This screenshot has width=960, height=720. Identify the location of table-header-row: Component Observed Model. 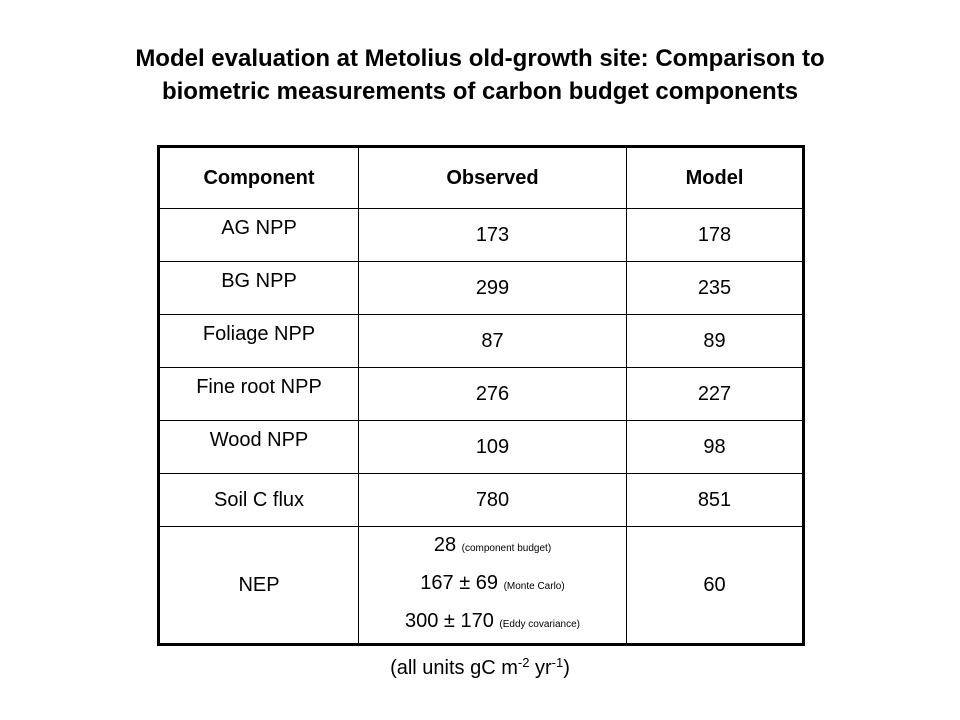
(481, 177).